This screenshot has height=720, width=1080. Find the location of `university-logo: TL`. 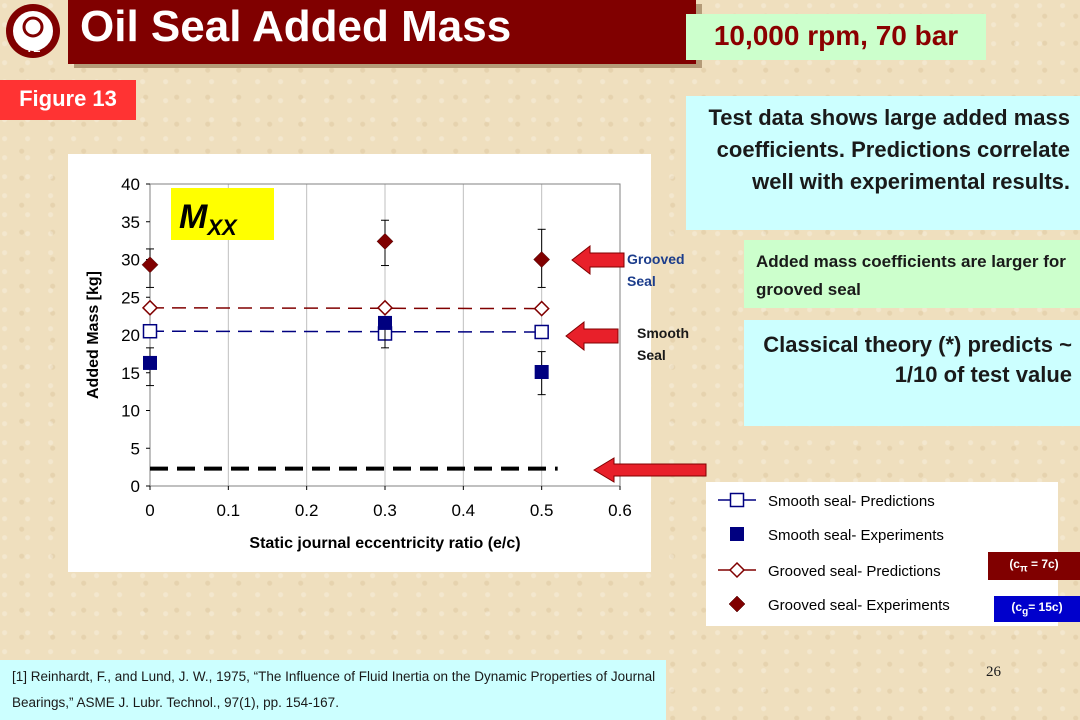

university-logo: TL is located at coordinates (33, 31).